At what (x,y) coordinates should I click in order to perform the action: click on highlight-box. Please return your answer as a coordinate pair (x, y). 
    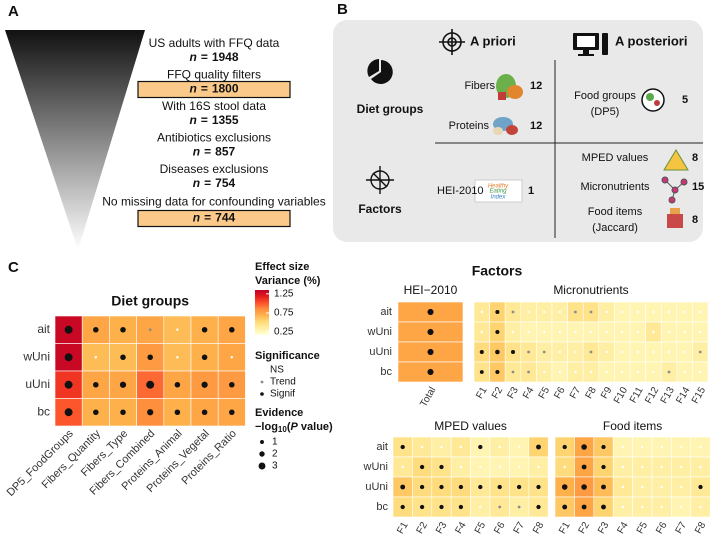
    Looking at the image, I should click on (214, 89).